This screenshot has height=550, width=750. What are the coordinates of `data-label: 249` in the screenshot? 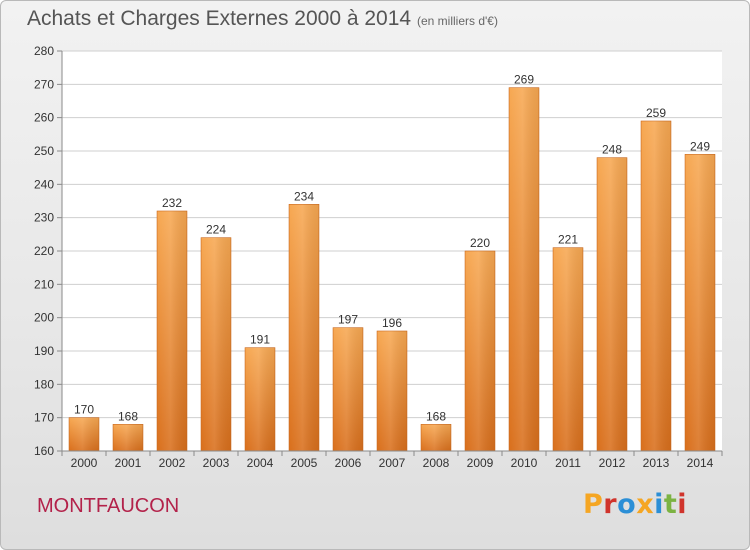 It's located at (700, 146).